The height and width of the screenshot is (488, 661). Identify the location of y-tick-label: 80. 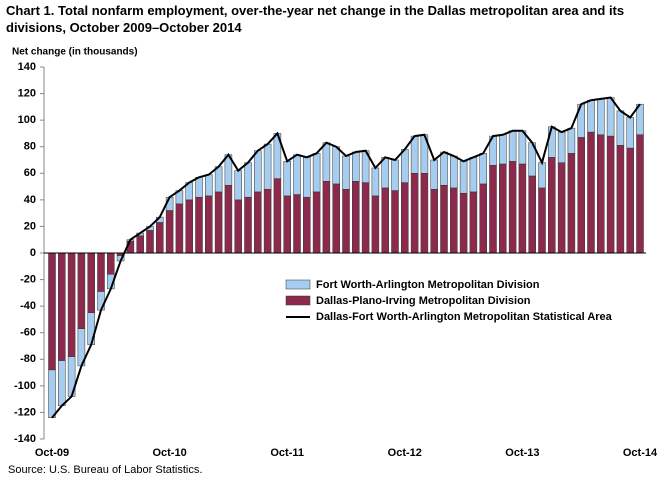
(30, 147).